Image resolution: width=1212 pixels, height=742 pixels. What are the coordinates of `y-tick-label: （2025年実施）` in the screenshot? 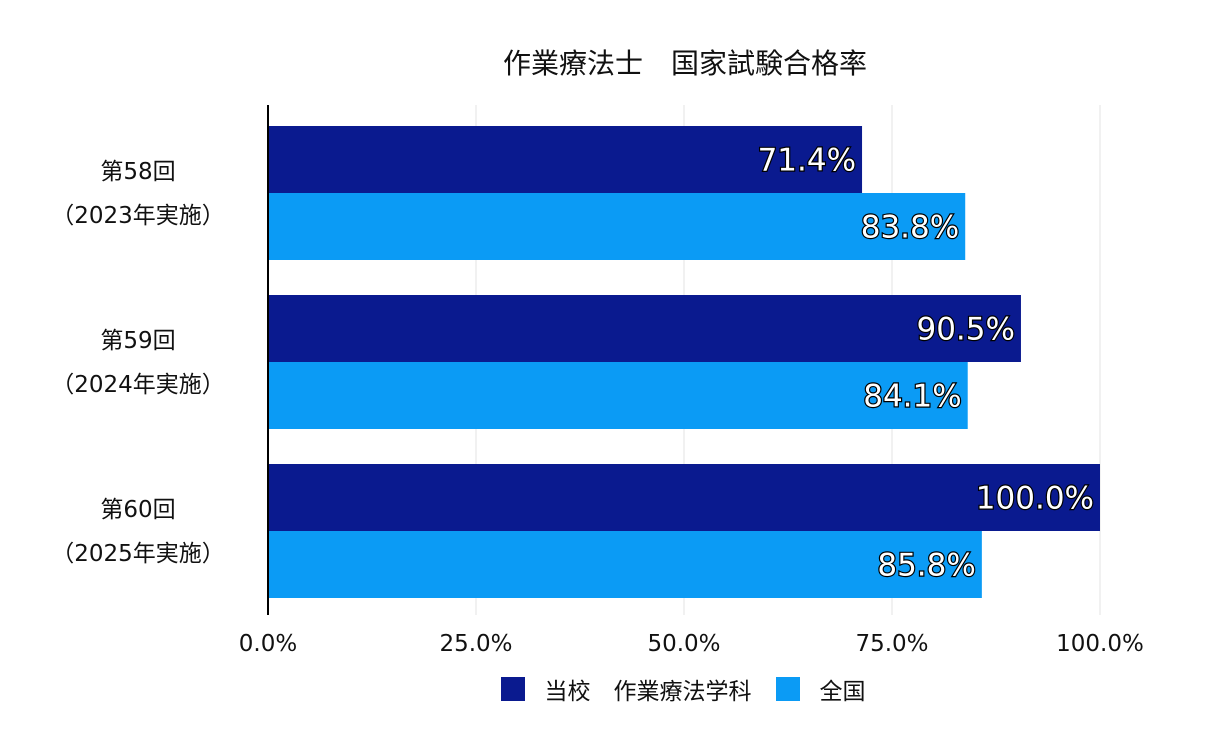 It's located at (138, 554).